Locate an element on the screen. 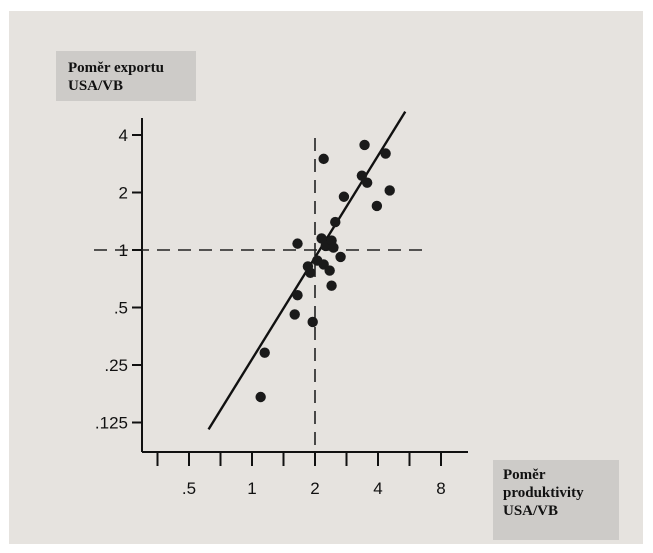  x-axis-label-line-2: produktivity is located at coordinates (543, 493).